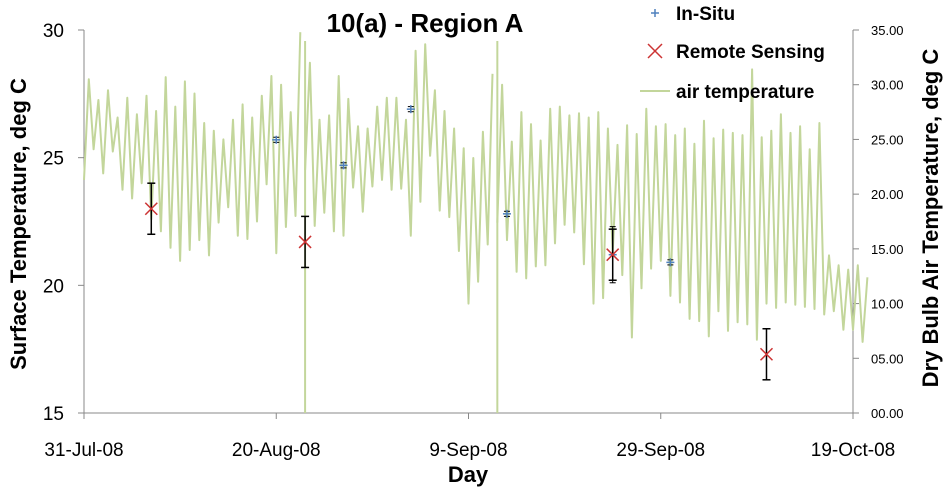  What do you see at coordinates (887, 249) in the screenshot?
I see `y2-tick-label: 15.00` at bounding box center [887, 249].